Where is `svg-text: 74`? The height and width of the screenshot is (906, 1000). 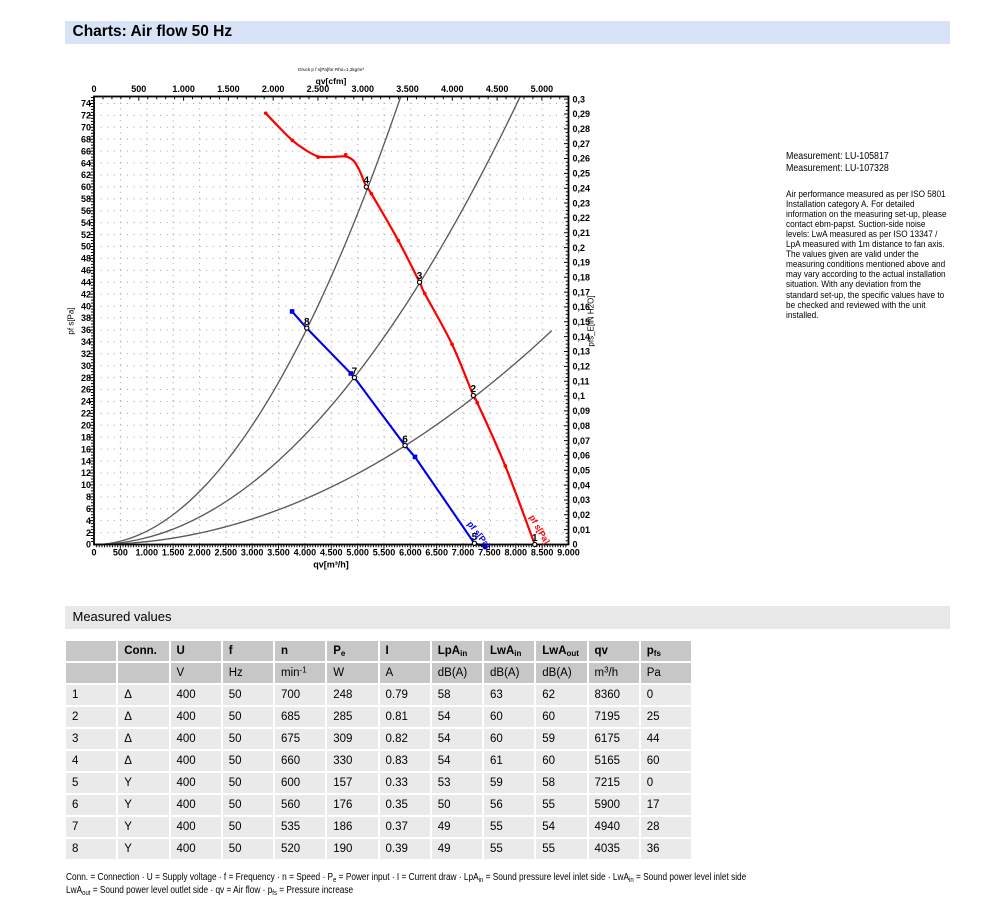 svg-text: 74 is located at coordinates (86, 104).